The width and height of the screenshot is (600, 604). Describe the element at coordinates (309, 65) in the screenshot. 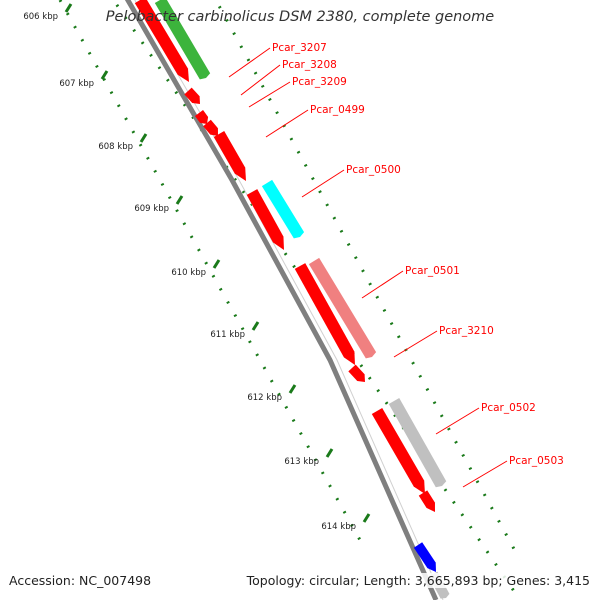

I see `gene-label: Pcar_3208` at that location.